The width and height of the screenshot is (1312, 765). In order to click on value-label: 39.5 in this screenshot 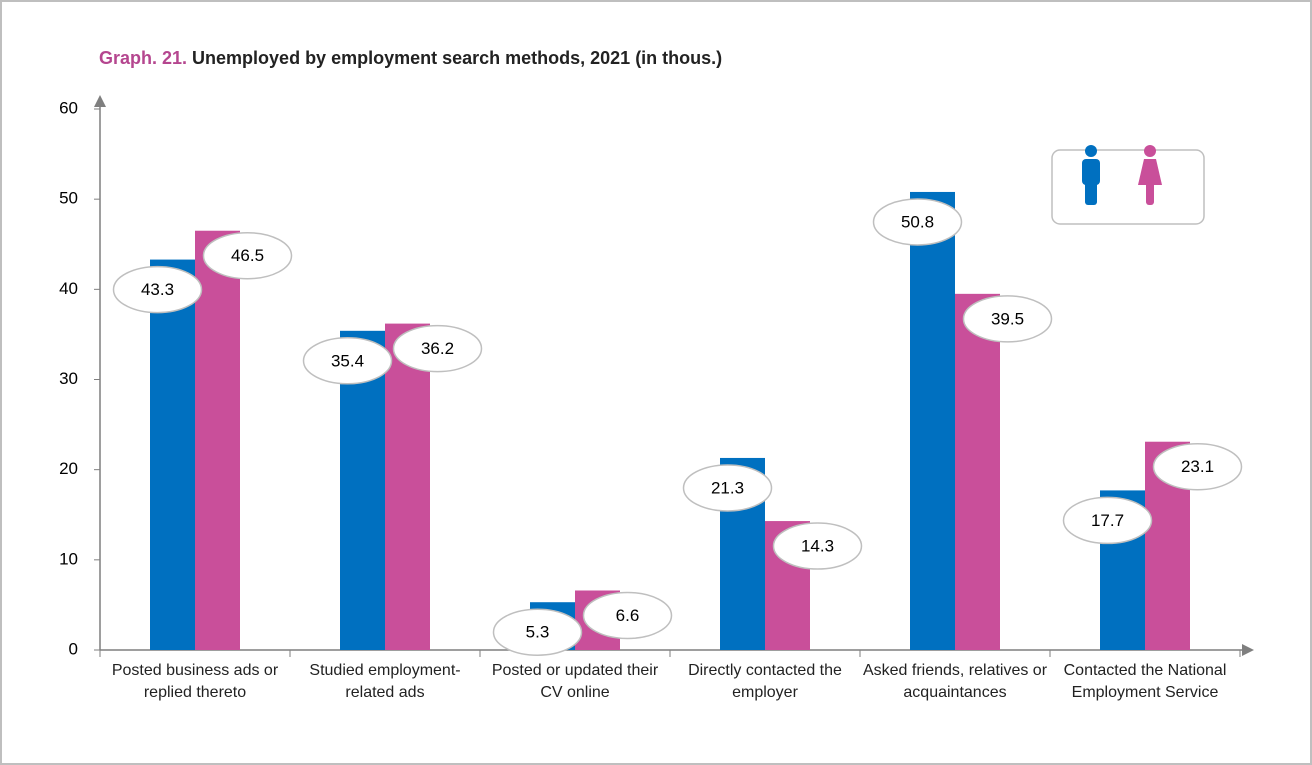, I will do `click(1007, 319)`.